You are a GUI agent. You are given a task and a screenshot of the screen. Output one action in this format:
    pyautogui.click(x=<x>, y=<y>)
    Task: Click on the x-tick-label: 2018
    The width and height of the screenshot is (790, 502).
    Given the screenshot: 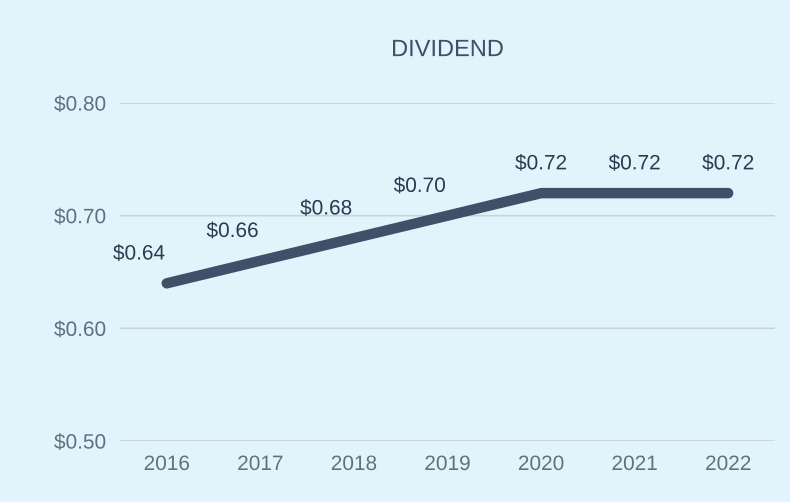 What is the action you would take?
    pyautogui.click(x=354, y=462)
    